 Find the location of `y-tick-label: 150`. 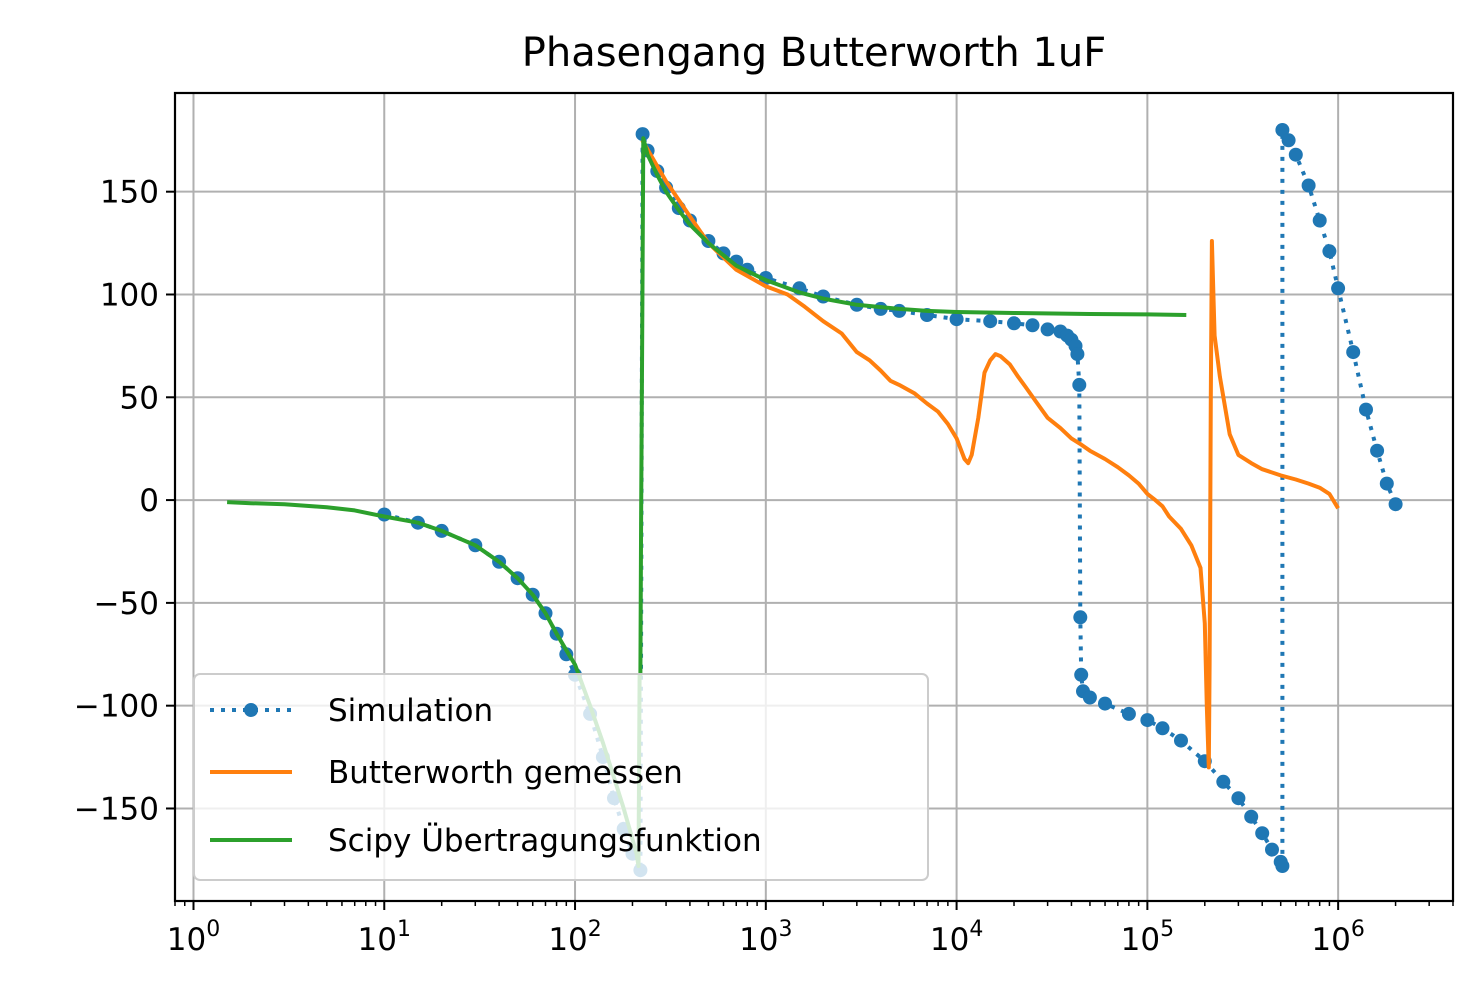

y-tick-label: 150 is located at coordinates (129, 193).